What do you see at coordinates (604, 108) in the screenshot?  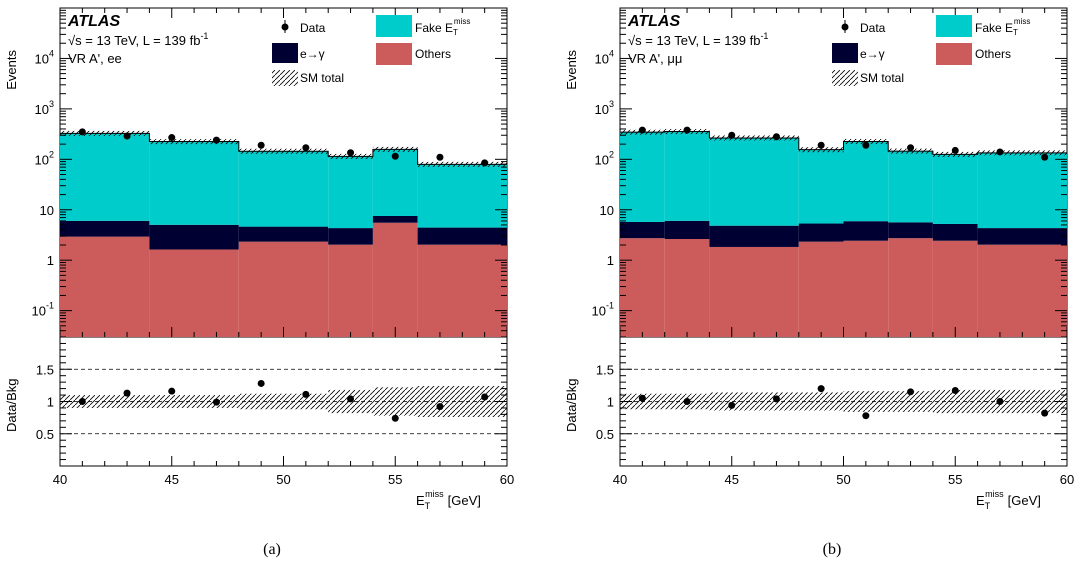 I see `y-tick-label: 10³` at bounding box center [604, 108].